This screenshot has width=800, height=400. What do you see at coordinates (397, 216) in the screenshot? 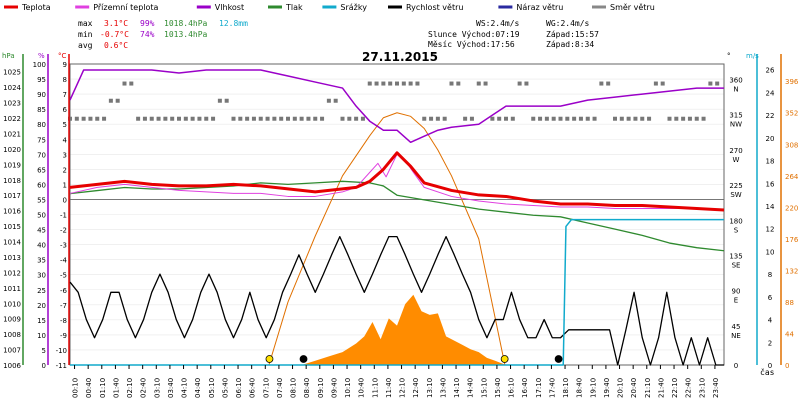
I see `pressure-line` at bounding box center [397, 216].